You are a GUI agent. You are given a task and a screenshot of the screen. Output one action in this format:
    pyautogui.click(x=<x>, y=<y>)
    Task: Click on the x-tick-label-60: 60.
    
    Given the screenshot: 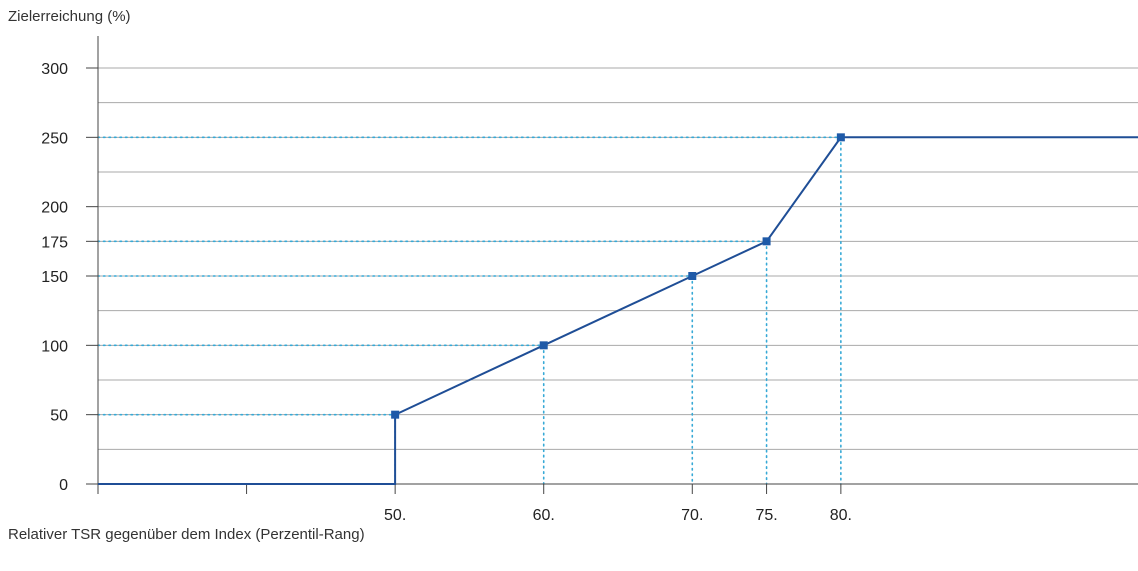 What is the action you would take?
    pyautogui.click(x=544, y=515)
    